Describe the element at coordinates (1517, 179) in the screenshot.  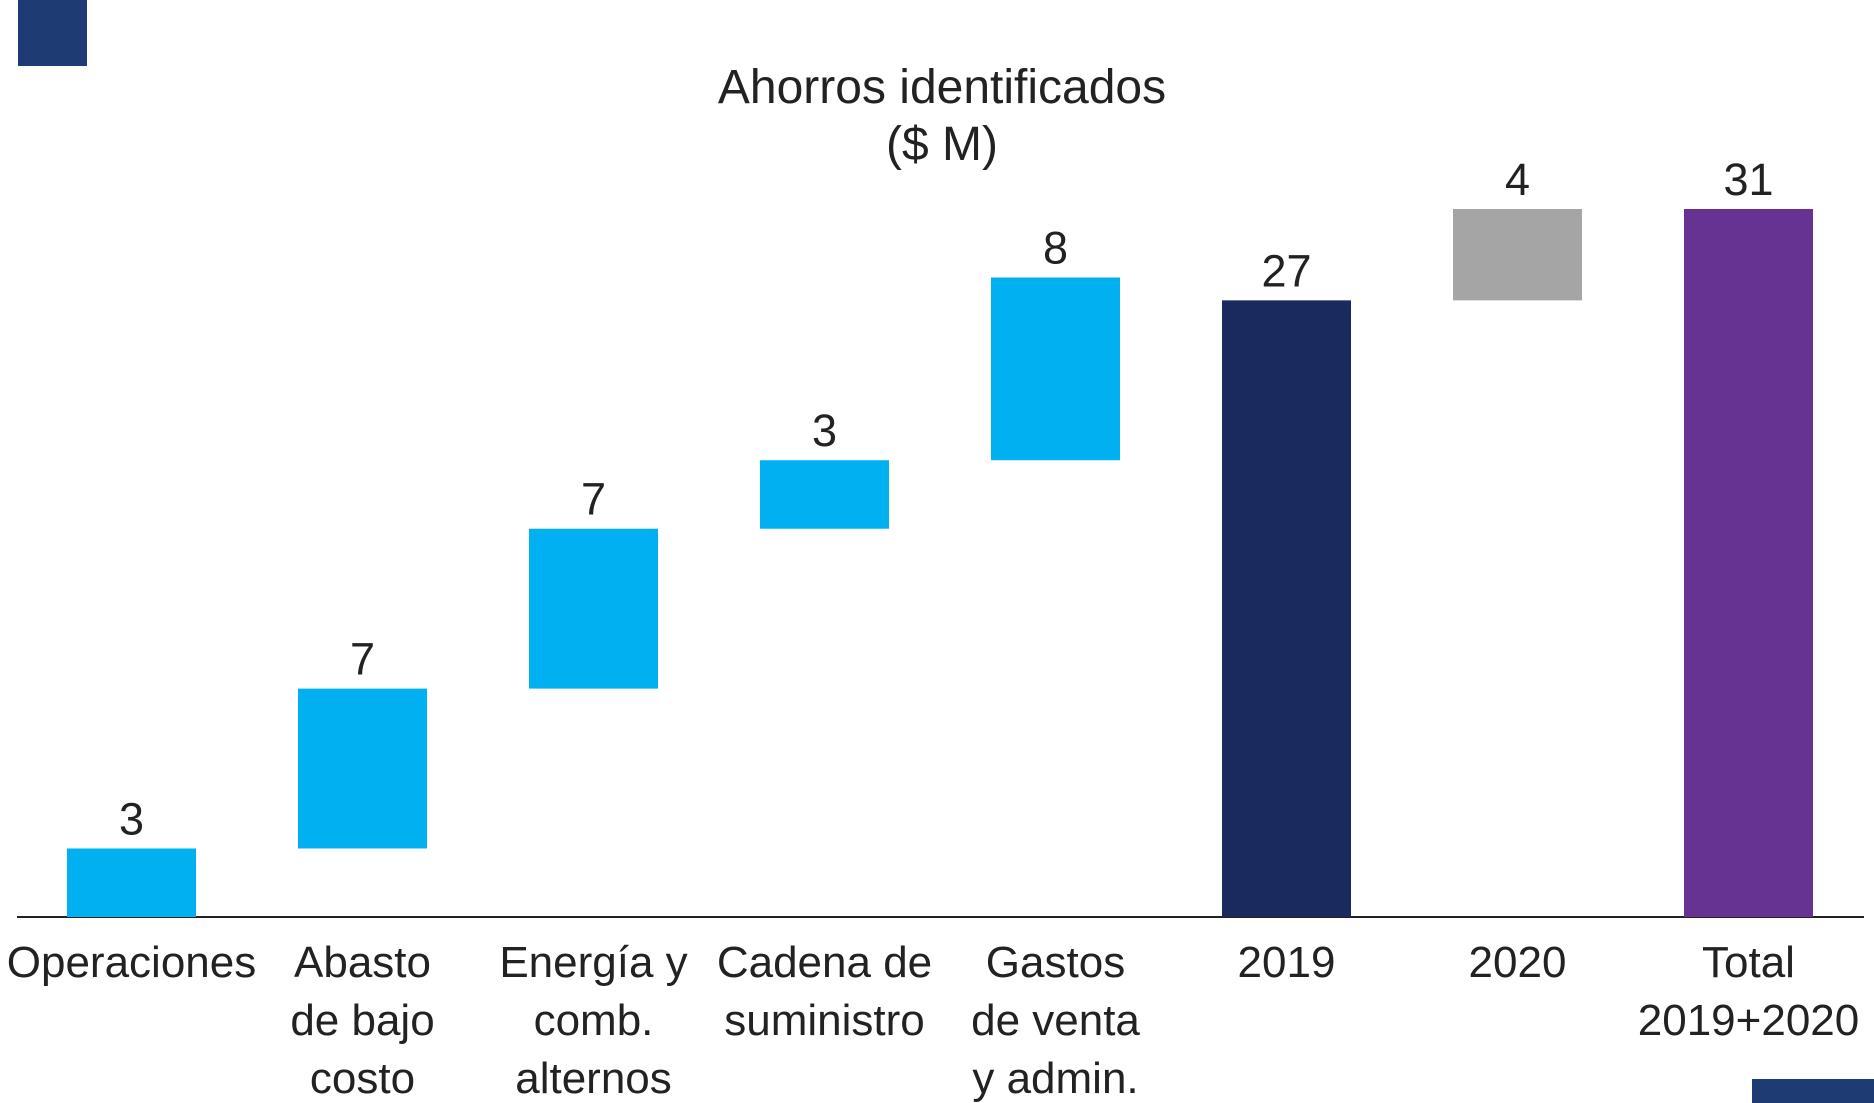
I see `value-label: 4` at that location.